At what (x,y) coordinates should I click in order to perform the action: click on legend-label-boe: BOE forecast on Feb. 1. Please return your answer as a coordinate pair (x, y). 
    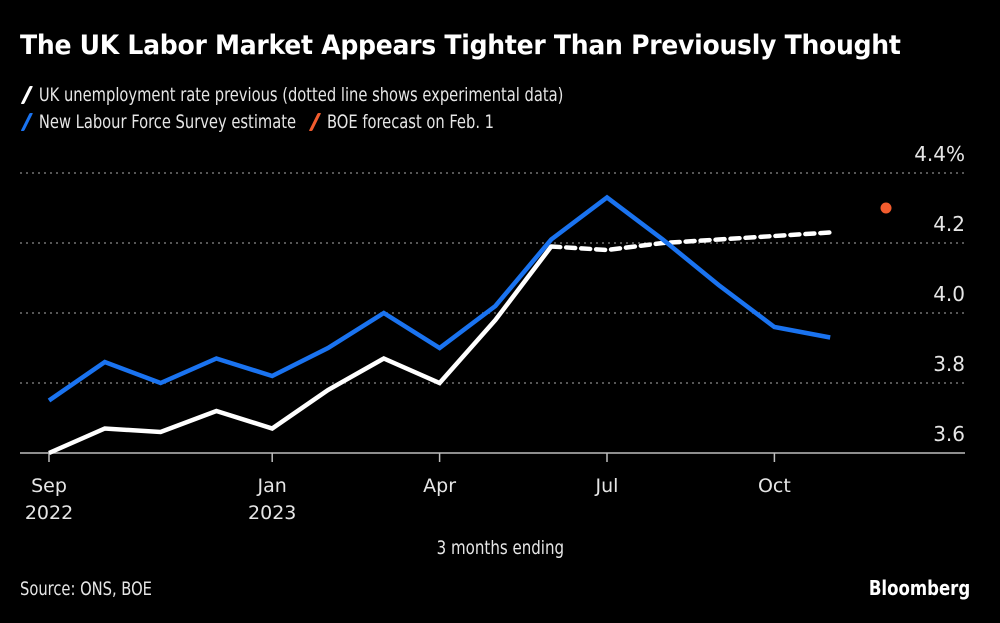
    Looking at the image, I should click on (411, 122).